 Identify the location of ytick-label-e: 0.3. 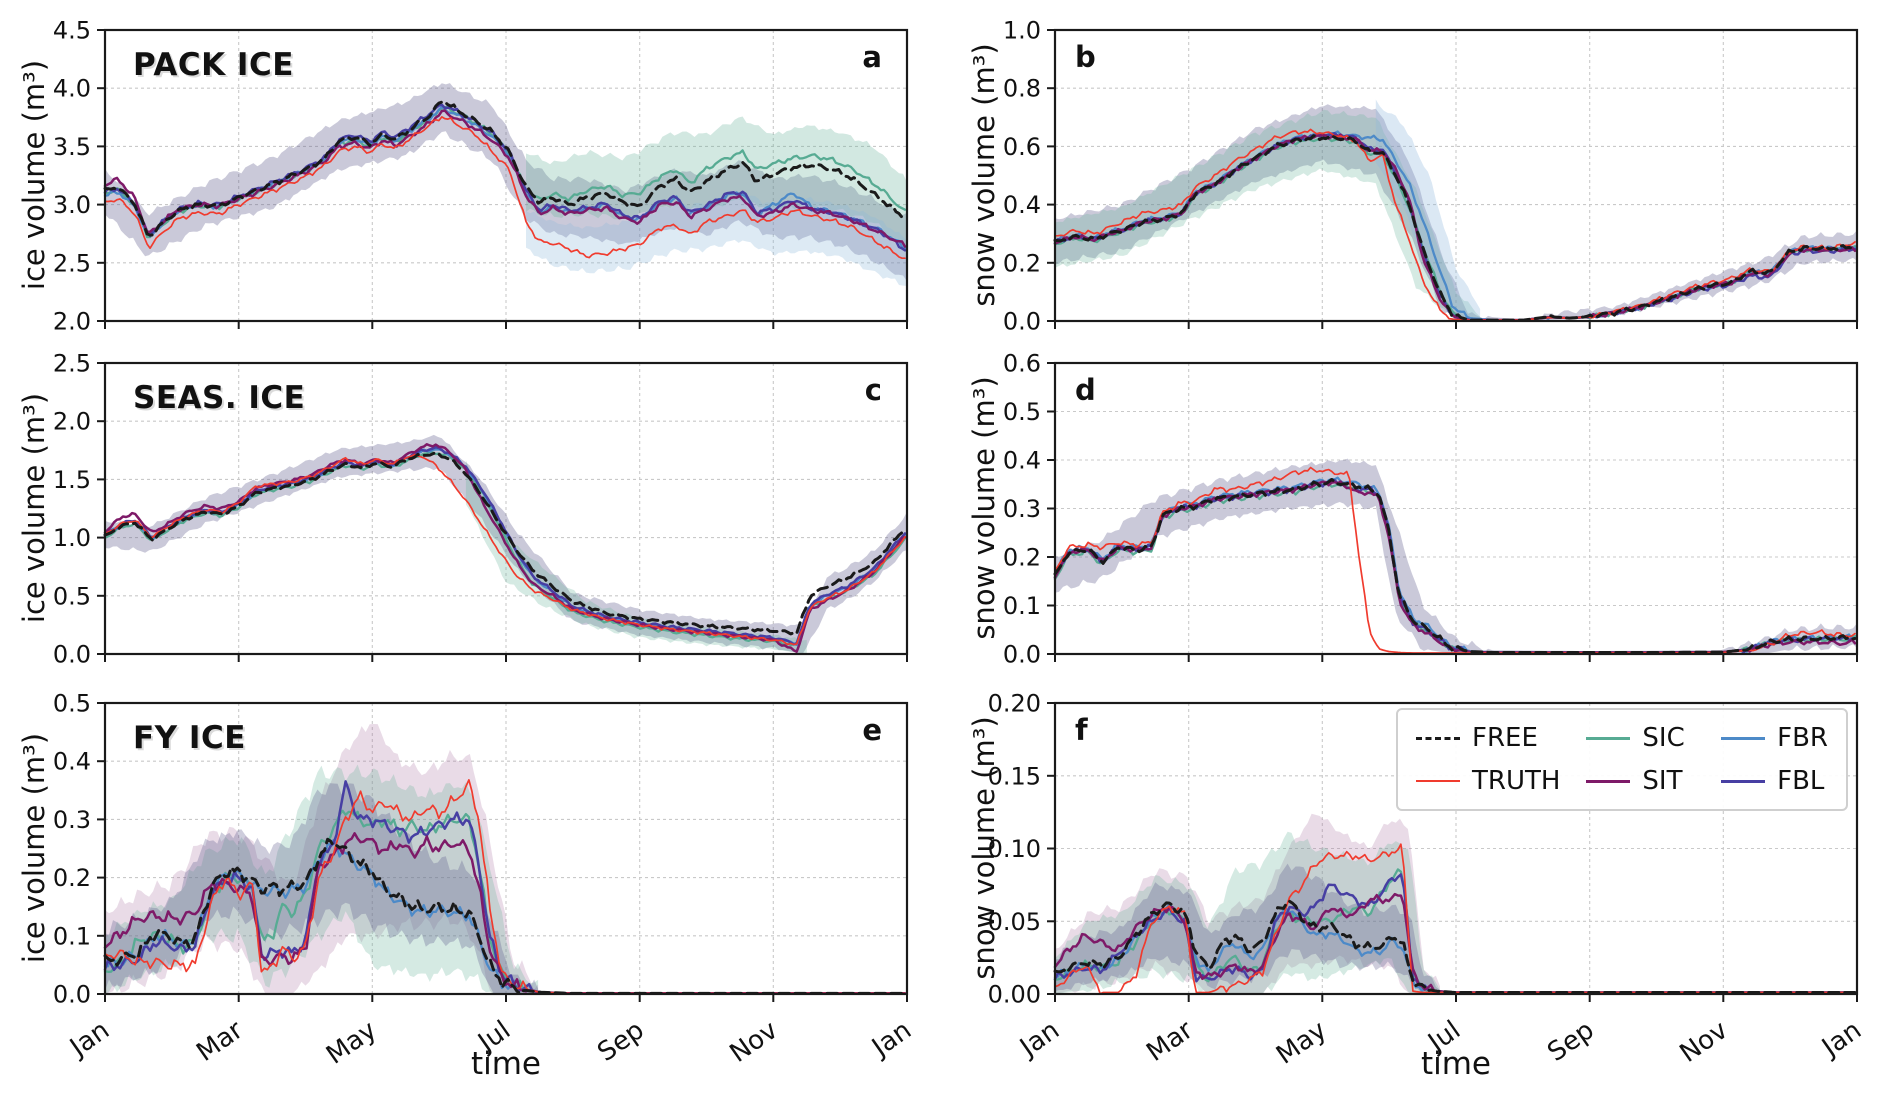
(72, 820).